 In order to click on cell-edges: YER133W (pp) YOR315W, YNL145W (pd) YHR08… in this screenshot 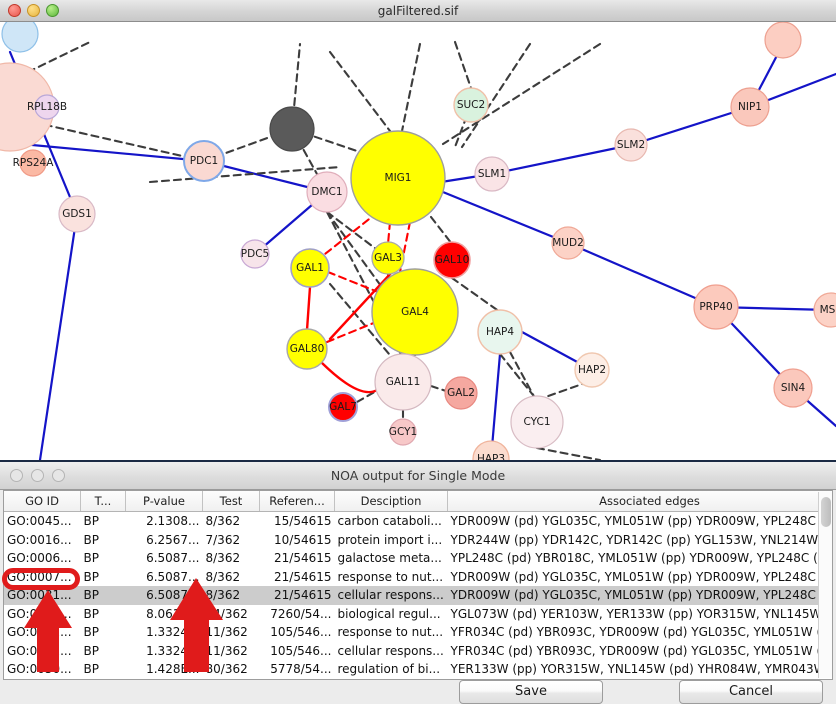, I will do `click(641, 669)`.